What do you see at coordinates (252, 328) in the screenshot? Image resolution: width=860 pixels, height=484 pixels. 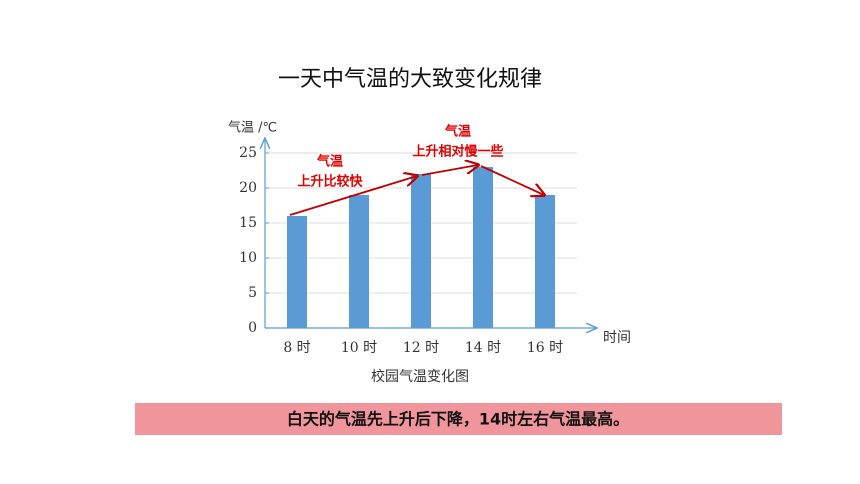 I see `y-tick-label: 0` at bounding box center [252, 328].